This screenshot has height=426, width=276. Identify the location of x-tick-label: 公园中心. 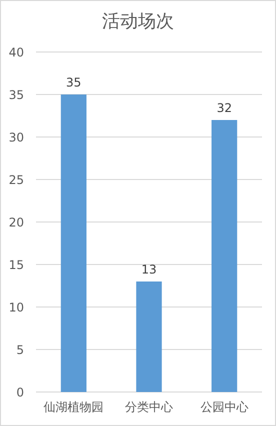
(224, 407).